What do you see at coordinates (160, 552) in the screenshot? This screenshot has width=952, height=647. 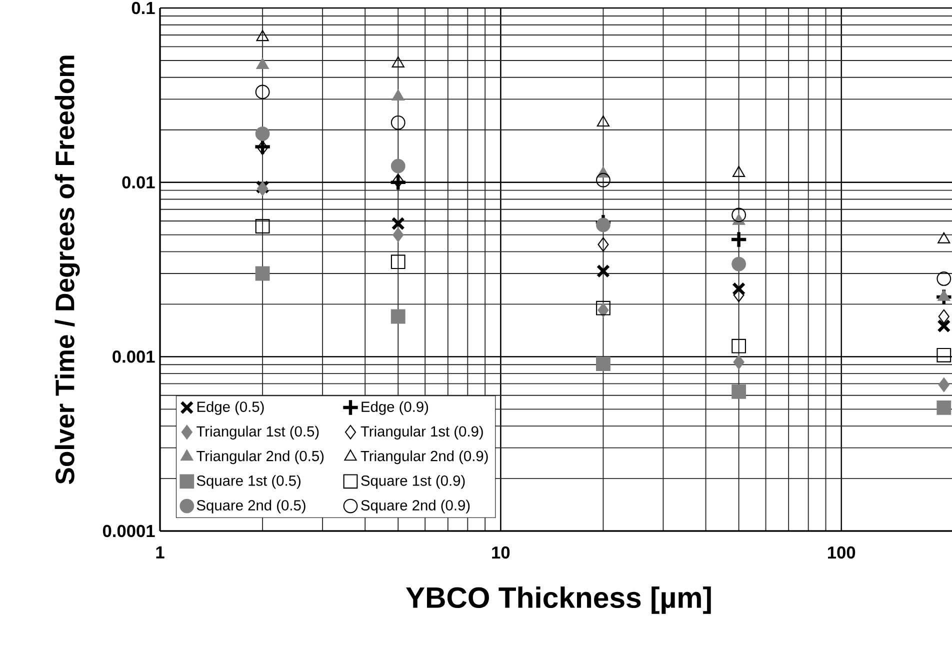 I see `x-tick-label: 1` at bounding box center [160, 552].